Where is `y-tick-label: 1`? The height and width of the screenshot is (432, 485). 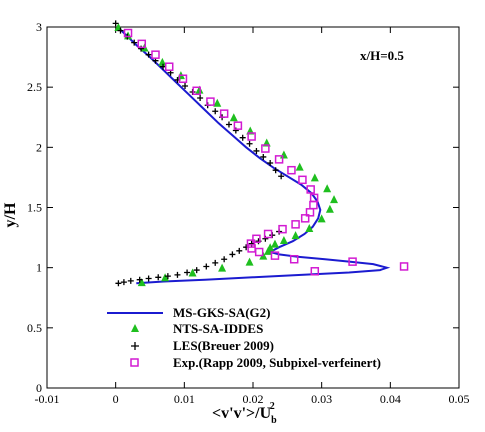 y-tick-label: 1 is located at coordinates (39, 268).